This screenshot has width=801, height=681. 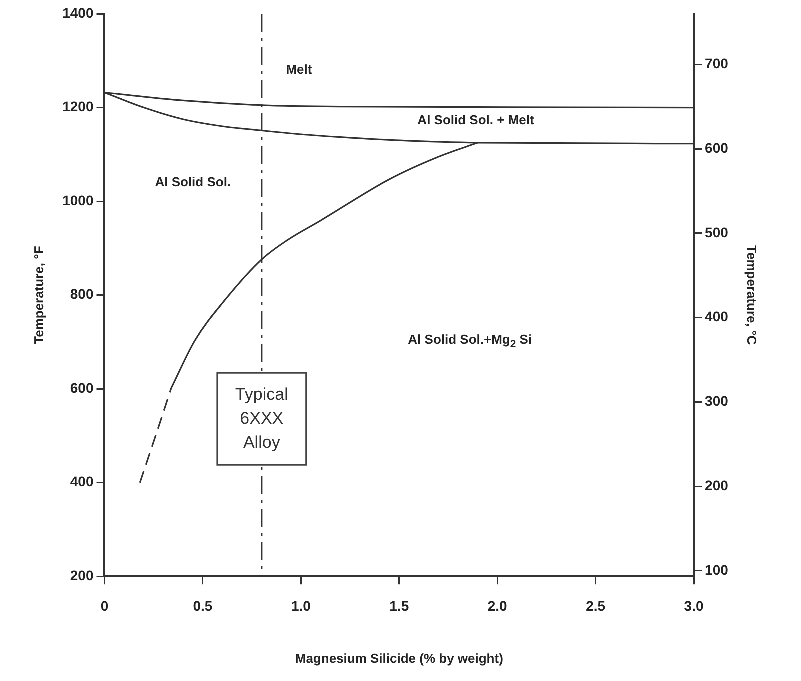 What do you see at coordinates (717, 63) in the screenshot?
I see `y2-tick-label: 700` at bounding box center [717, 63].